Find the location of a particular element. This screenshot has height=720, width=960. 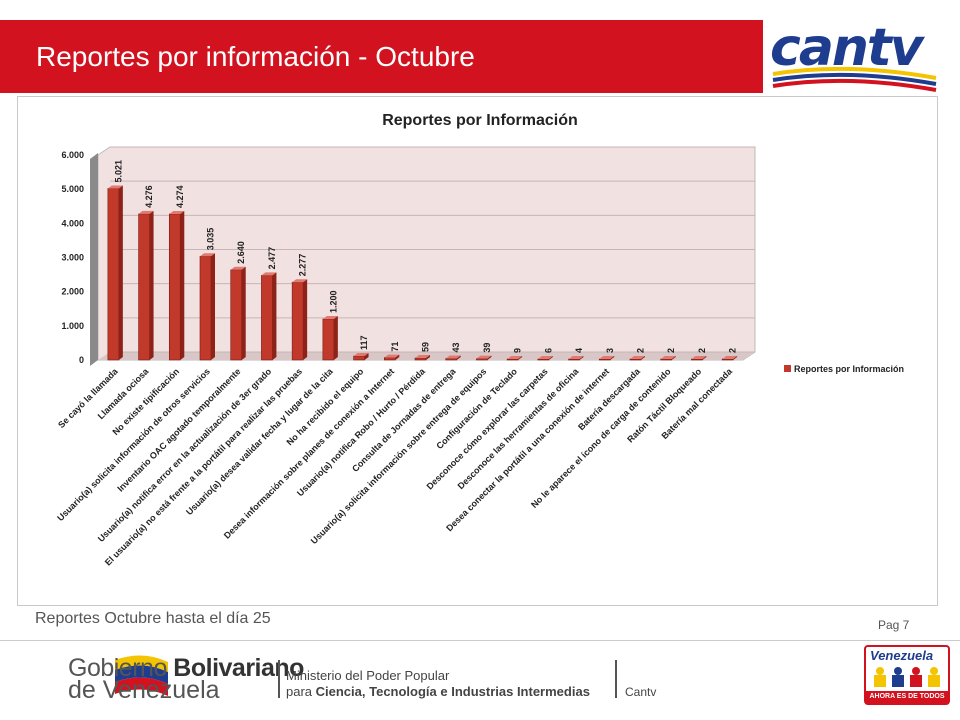

y-tick-label: 5.000 is located at coordinates (72, 189).